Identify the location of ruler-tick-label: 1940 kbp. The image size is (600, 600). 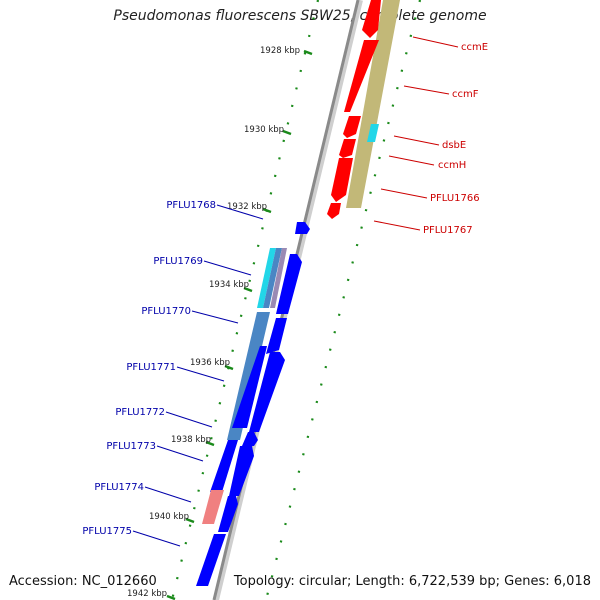
(169, 517).